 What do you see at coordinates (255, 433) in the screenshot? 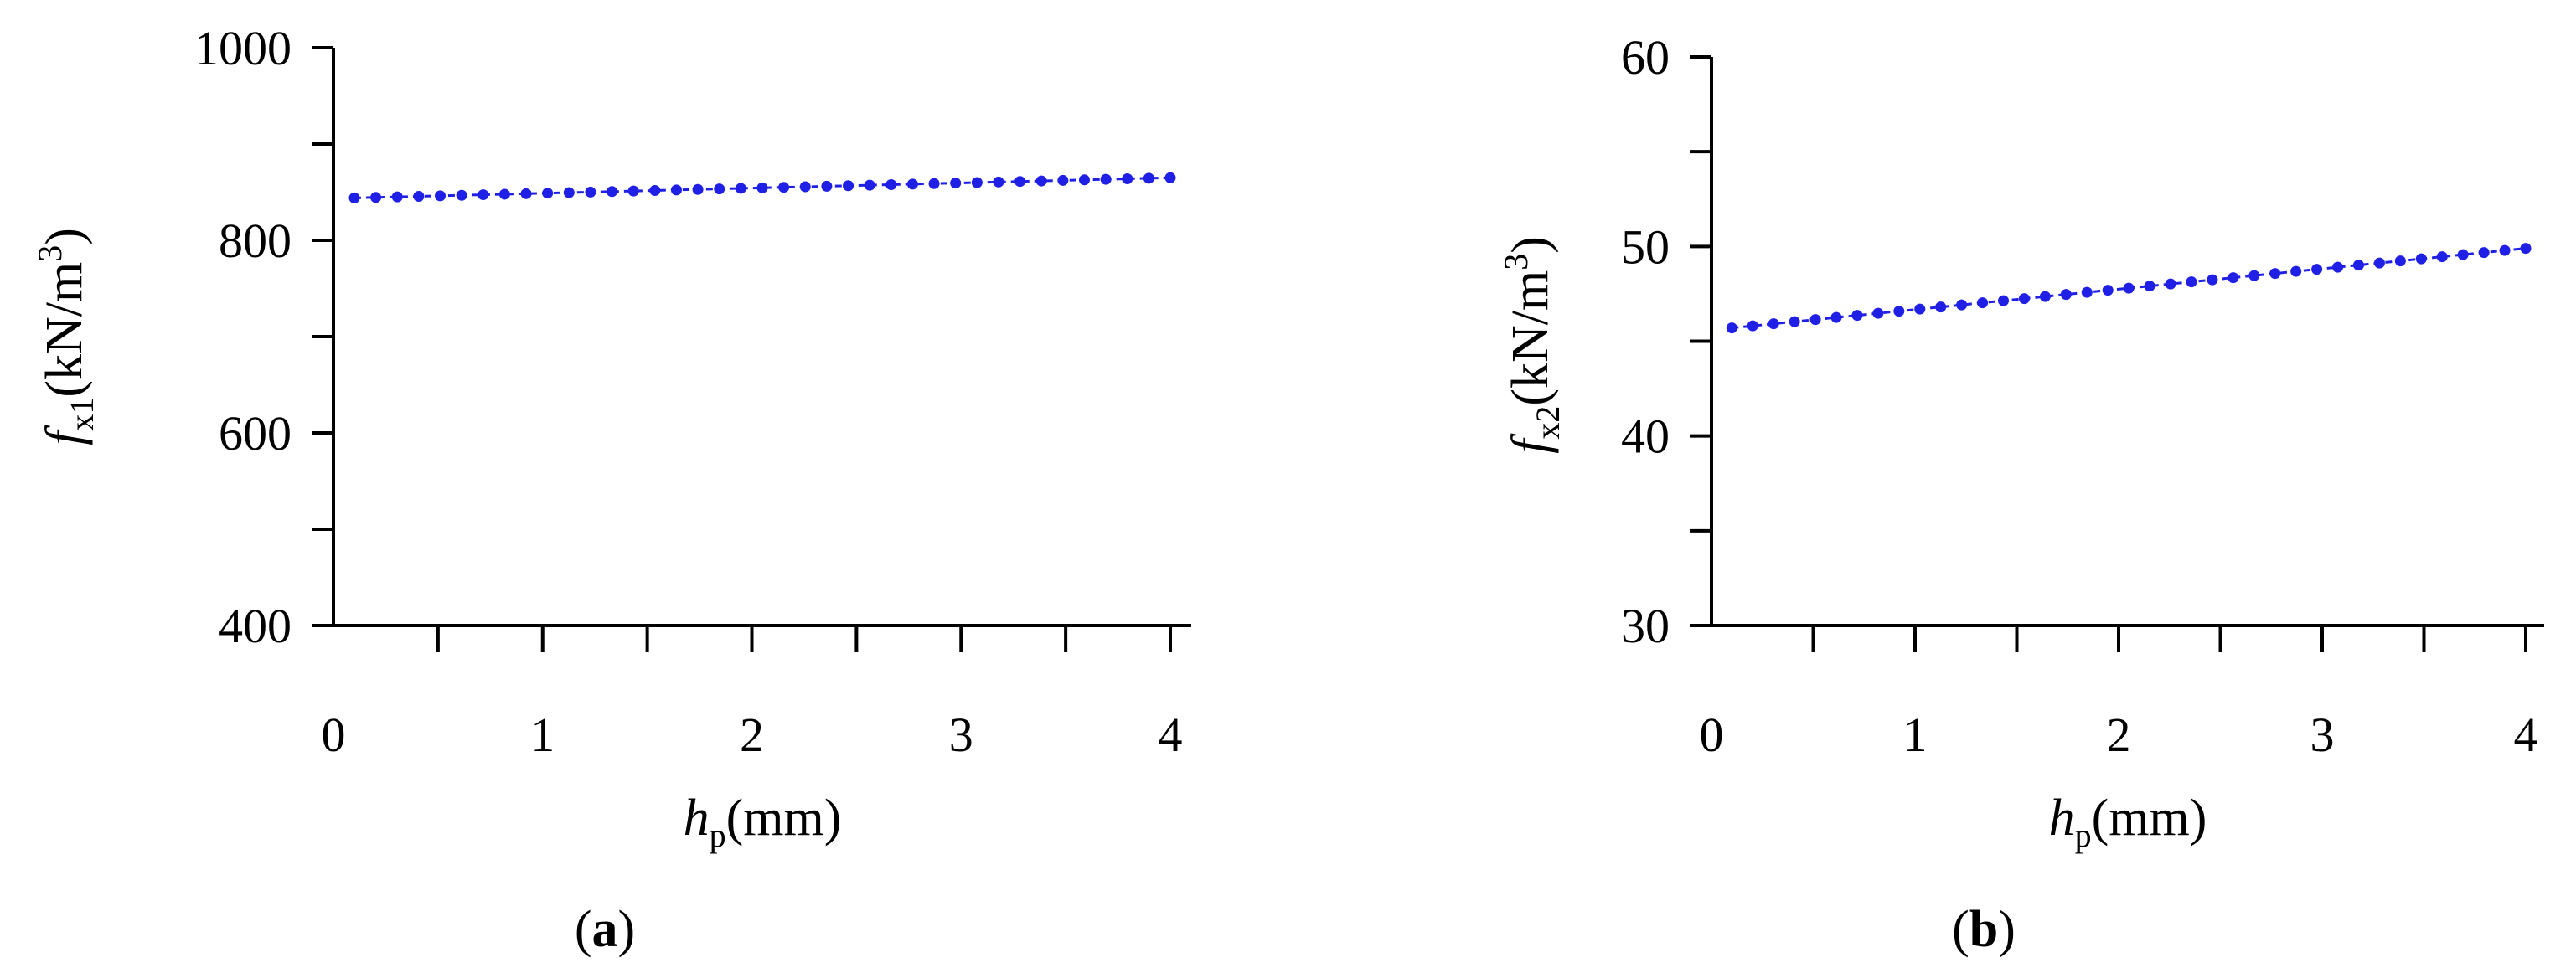
I see `y-tick-label: 600` at bounding box center [255, 433].